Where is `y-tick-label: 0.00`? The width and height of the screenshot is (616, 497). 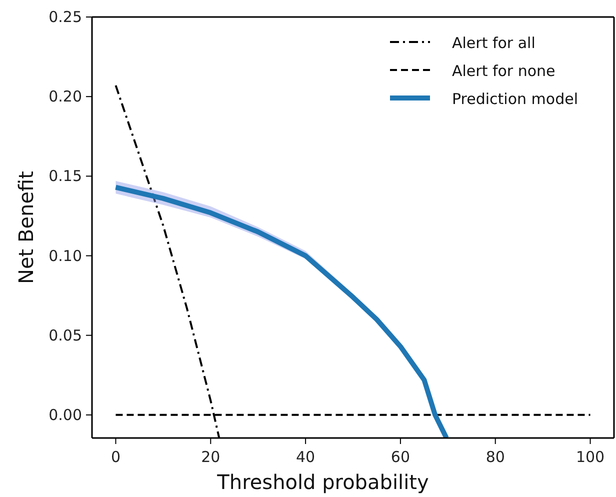 y-tick-label: 0.00 is located at coordinates (65, 415).